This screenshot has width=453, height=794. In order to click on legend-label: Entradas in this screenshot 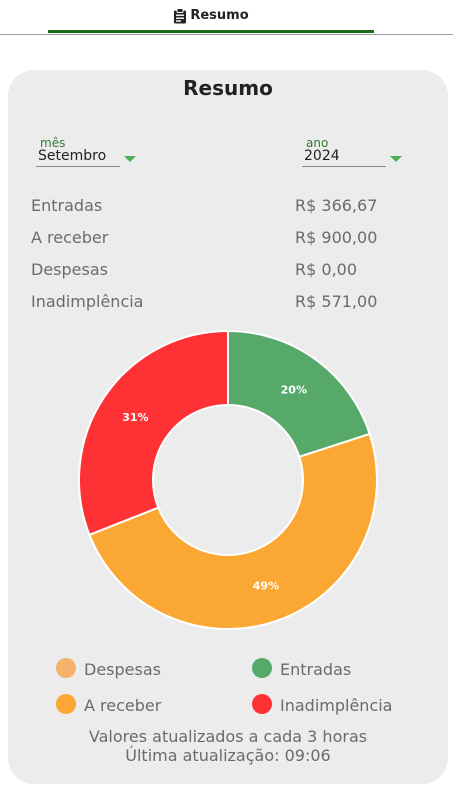, I will do `click(316, 669)`.